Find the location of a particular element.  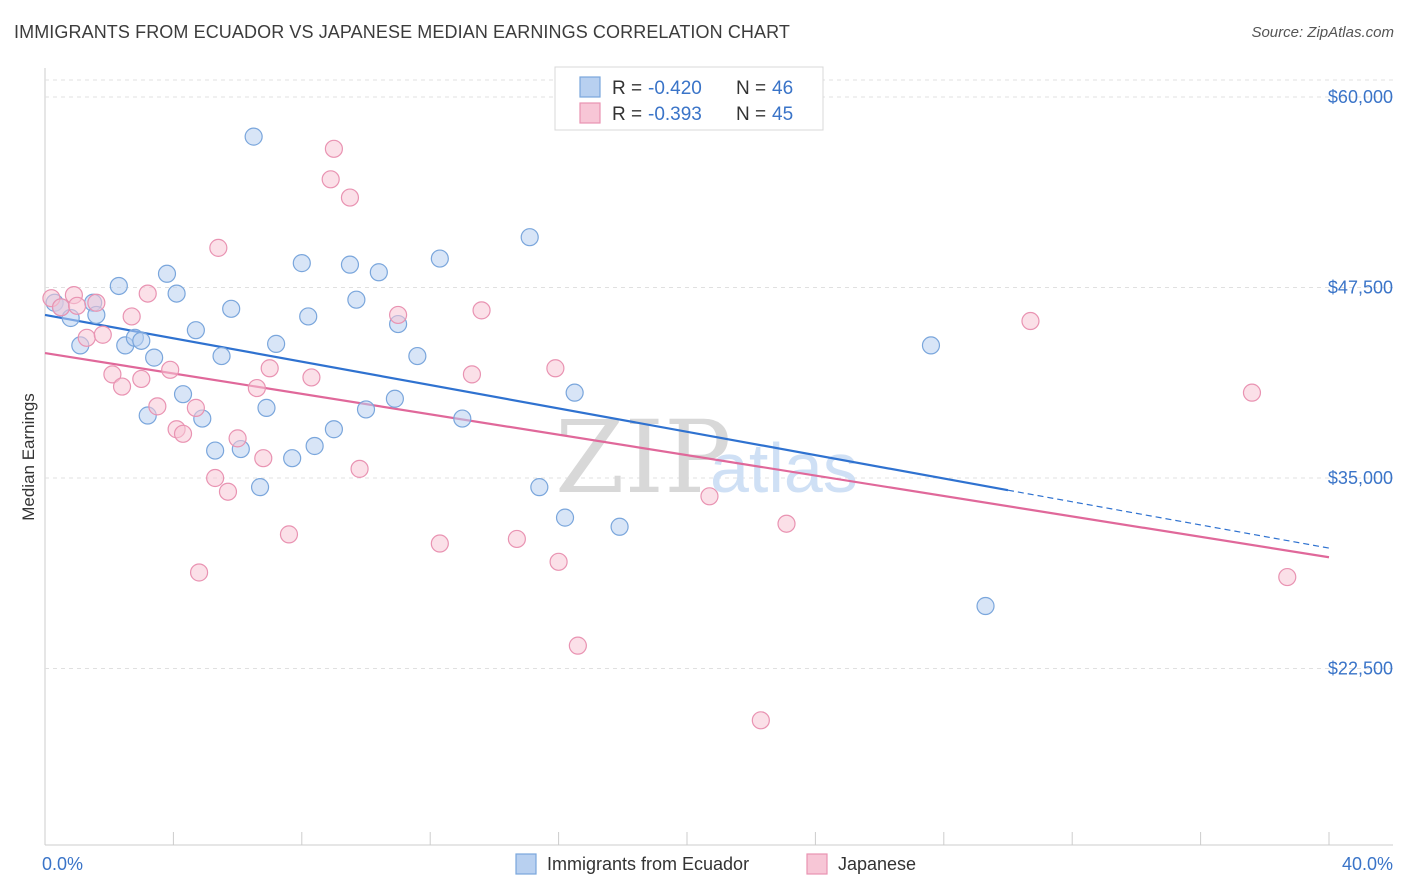

trend-line-ecuador-extension is located at coordinates (1168, 519).